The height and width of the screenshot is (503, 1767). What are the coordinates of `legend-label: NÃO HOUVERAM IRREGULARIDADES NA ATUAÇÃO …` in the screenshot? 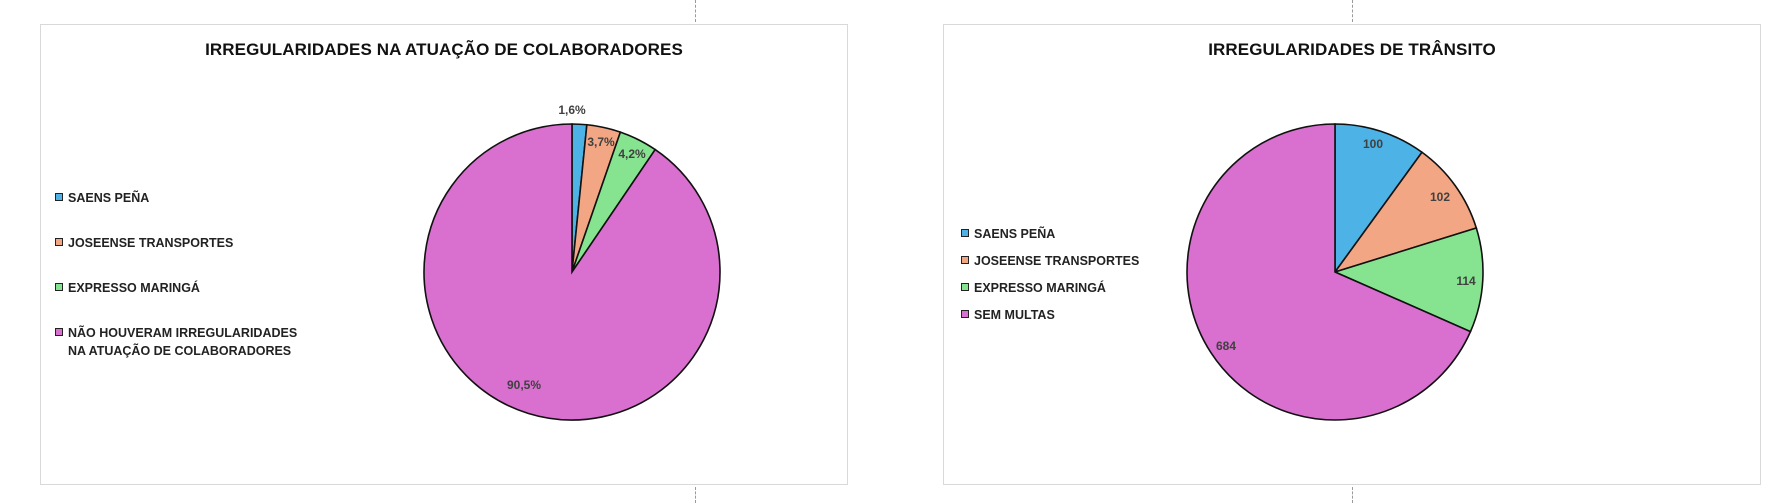 It's located at (183, 342).